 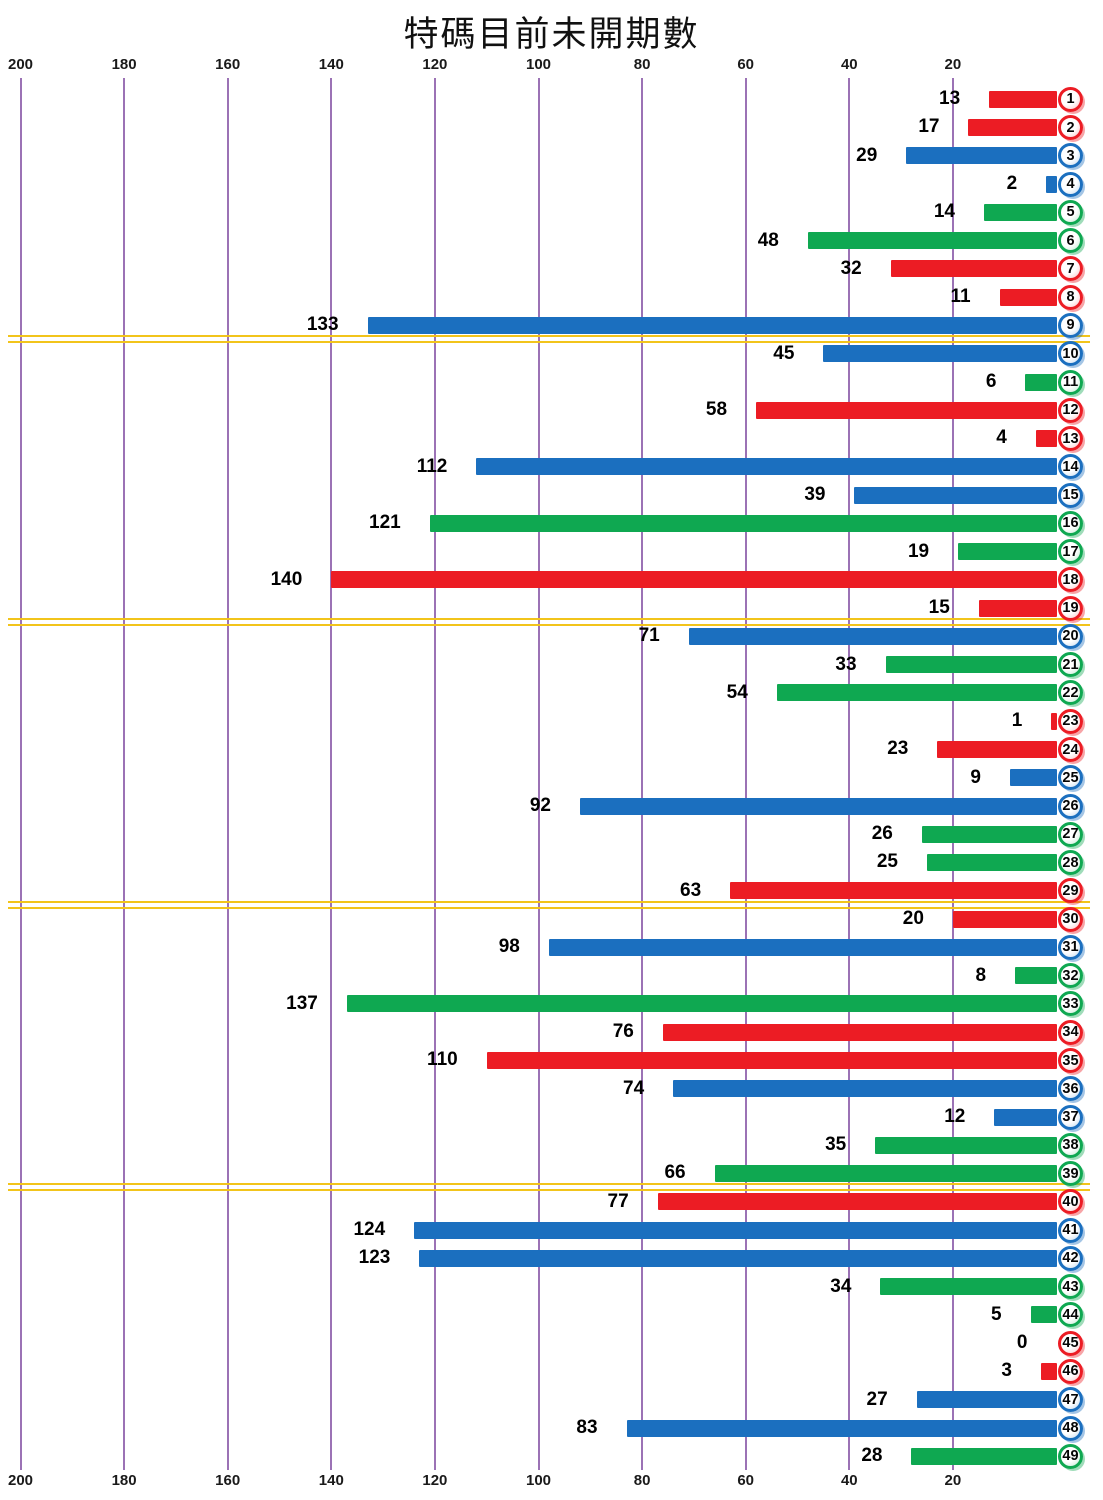 What do you see at coordinates (538, 1480) in the screenshot?
I see `bottom-axis-tick-label: 100` at bounding box center [538, 1480].